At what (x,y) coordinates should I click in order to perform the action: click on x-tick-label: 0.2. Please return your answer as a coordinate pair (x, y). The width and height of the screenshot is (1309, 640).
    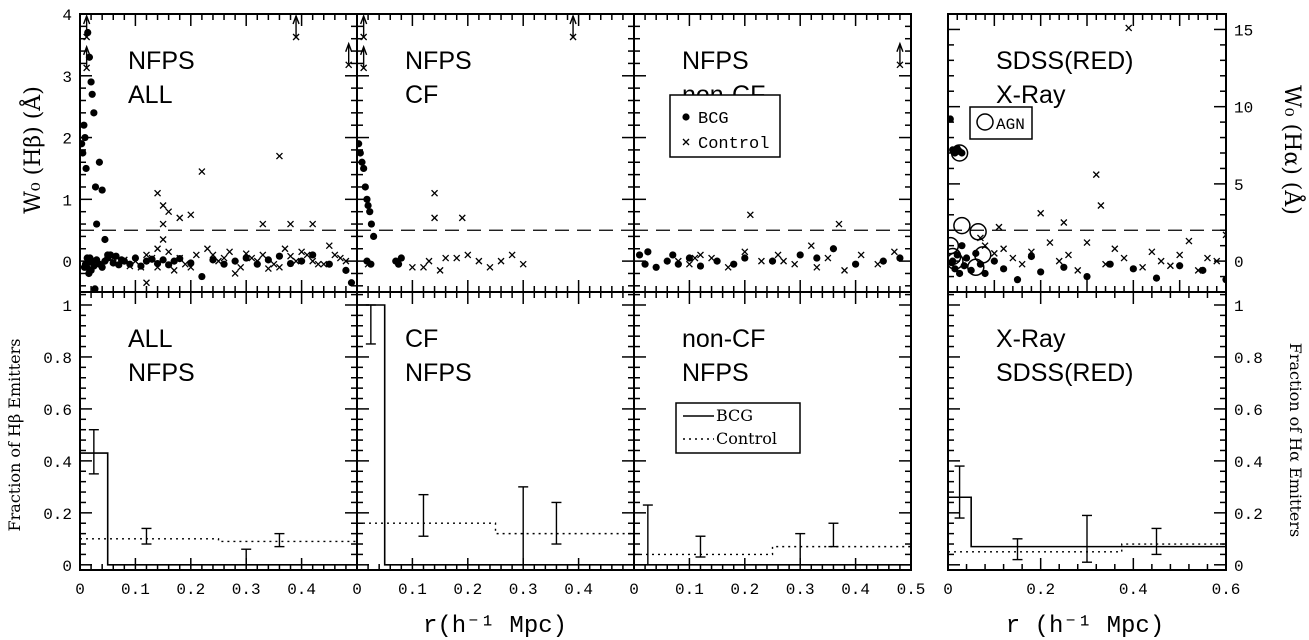
    Looking at the image, I should click on (190, 590).